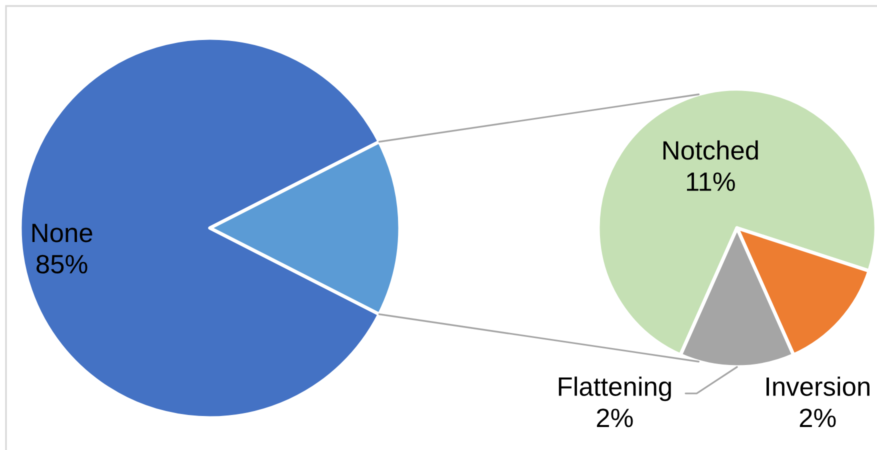 The image size is (877, 450). I want to click on data-label: 11%, so click(711, 181).